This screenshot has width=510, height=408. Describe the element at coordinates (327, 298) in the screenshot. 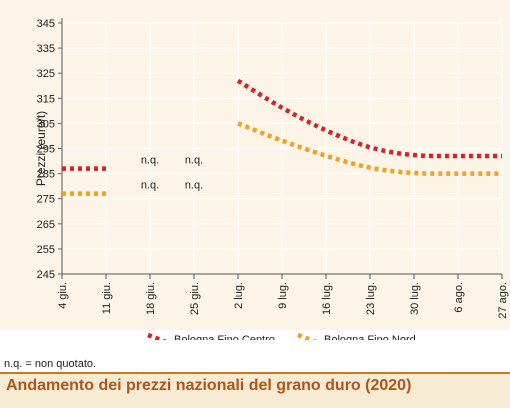

I see `x-tick-label: 16 lug.` at that location.